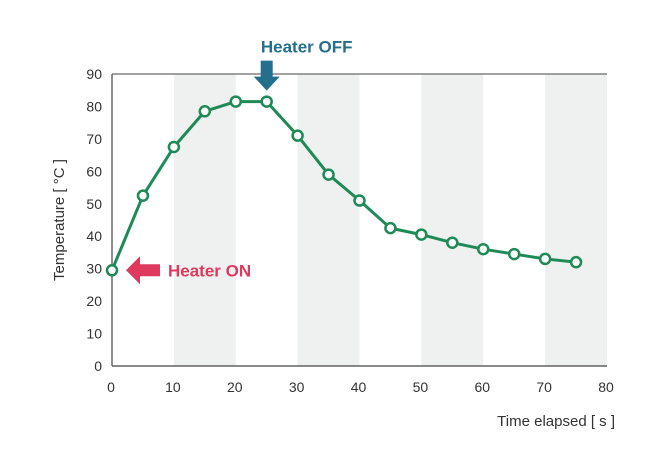  Describe the element at coordinates (94, 171) in the screenshot. I see `y-tick-label: 60` at that location.